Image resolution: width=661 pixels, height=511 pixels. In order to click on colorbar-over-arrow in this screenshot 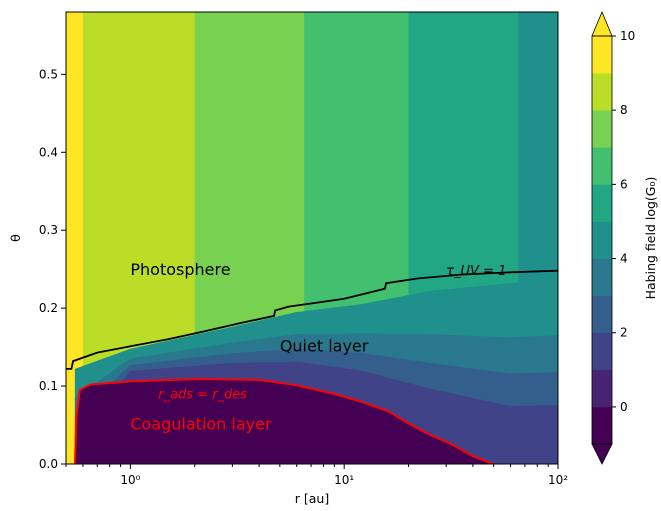, I will do `click(602, 23)`.